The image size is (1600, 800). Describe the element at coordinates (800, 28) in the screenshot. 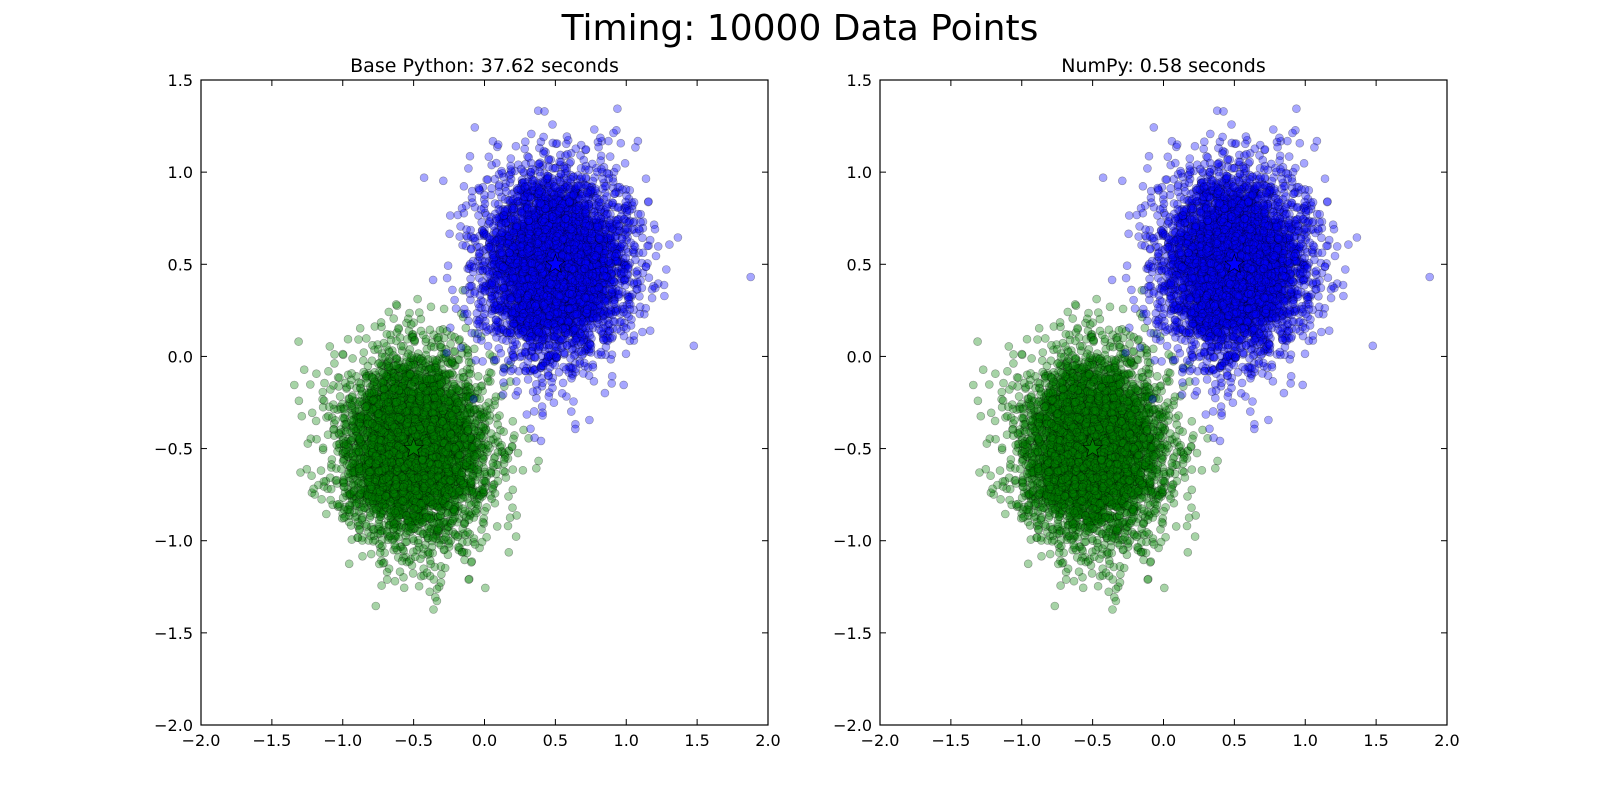

I see `figure-title: Timing: 10000 Data Points` at that location.